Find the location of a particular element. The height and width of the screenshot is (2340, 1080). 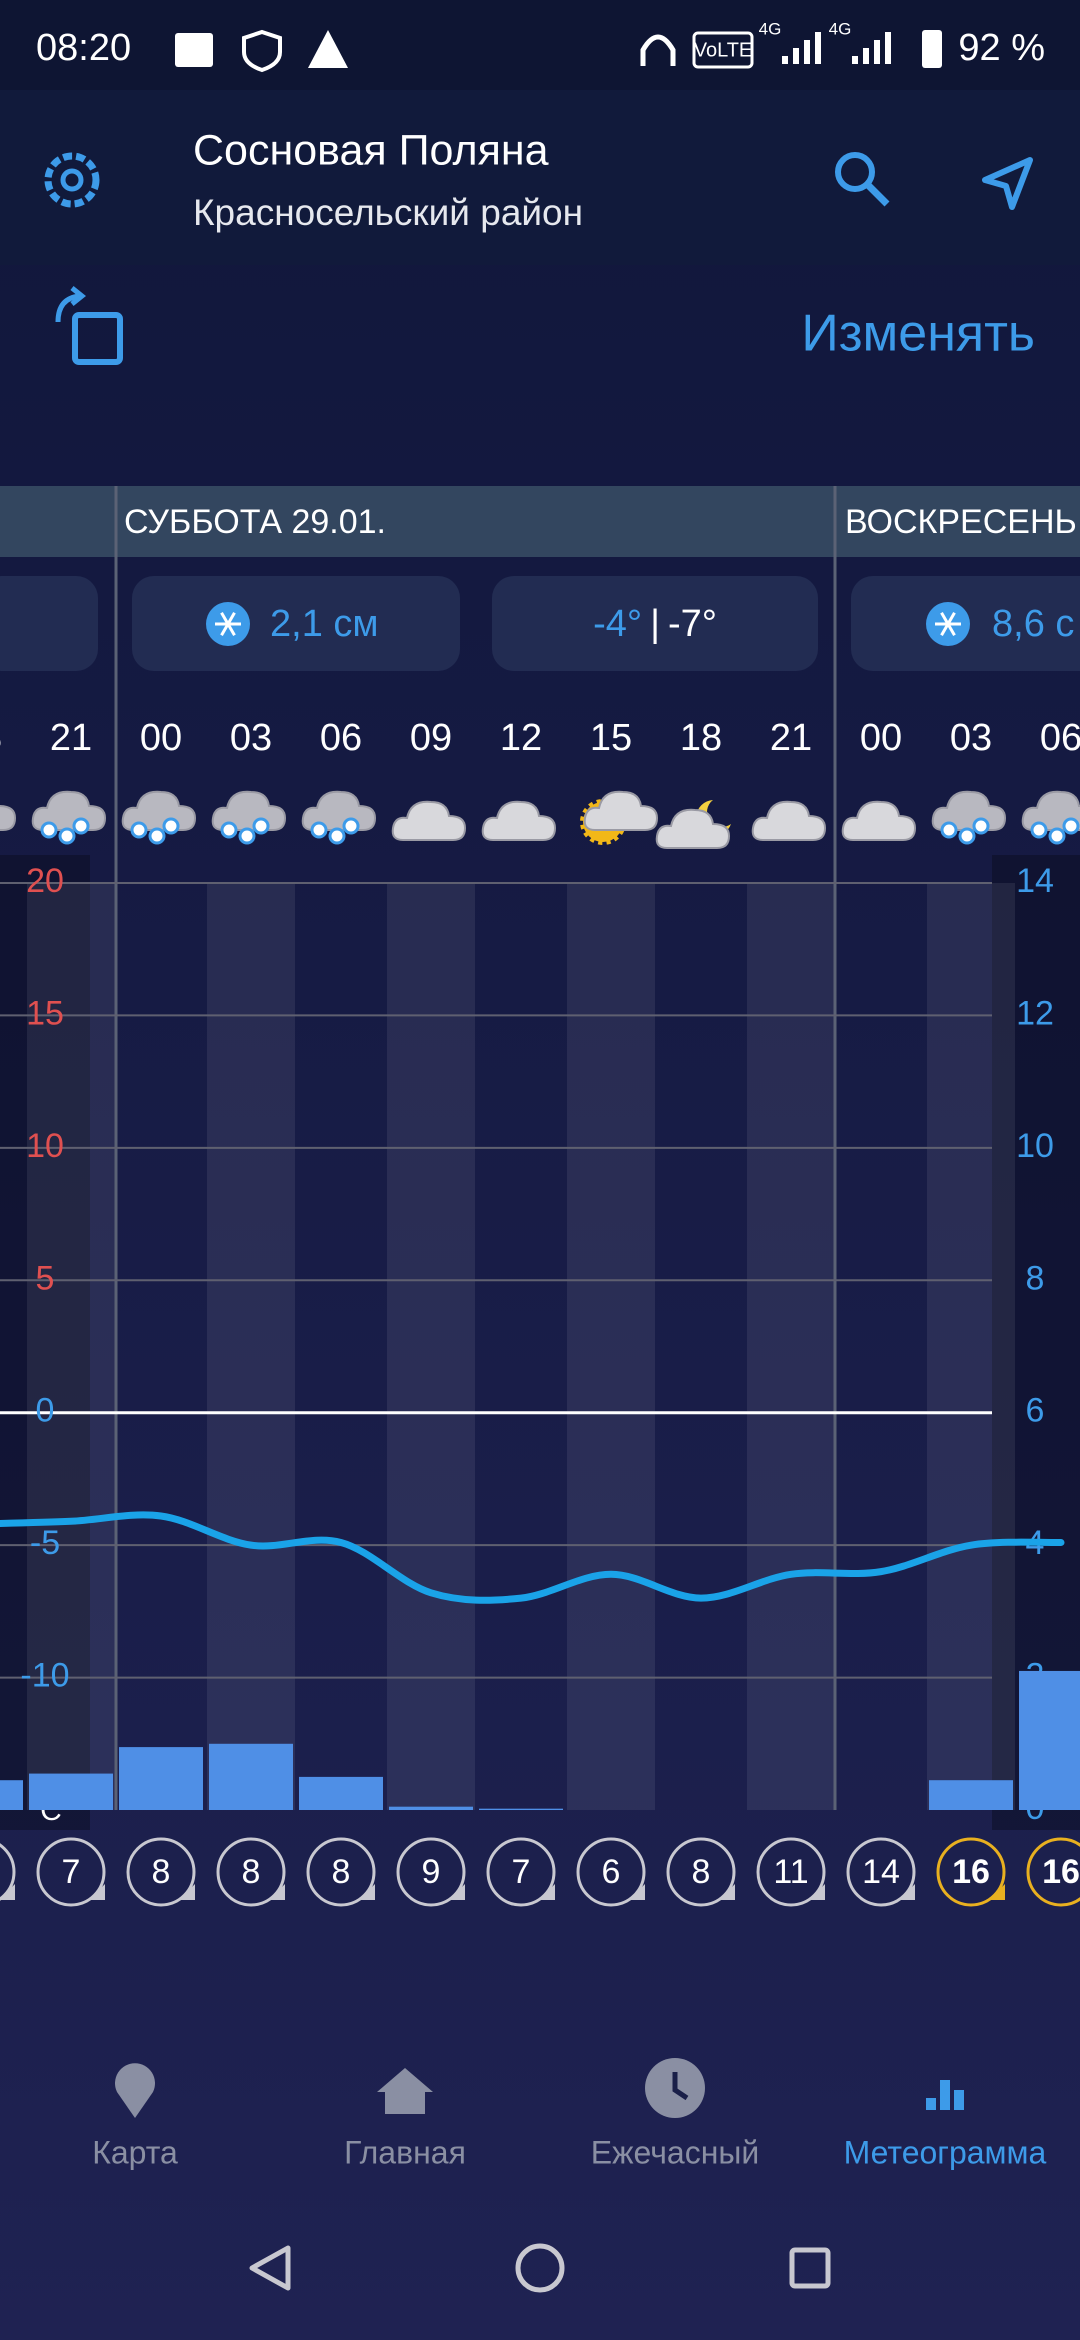

day-label: ВОСКРЕСЕНЬ is located at coordinates (961, 522).